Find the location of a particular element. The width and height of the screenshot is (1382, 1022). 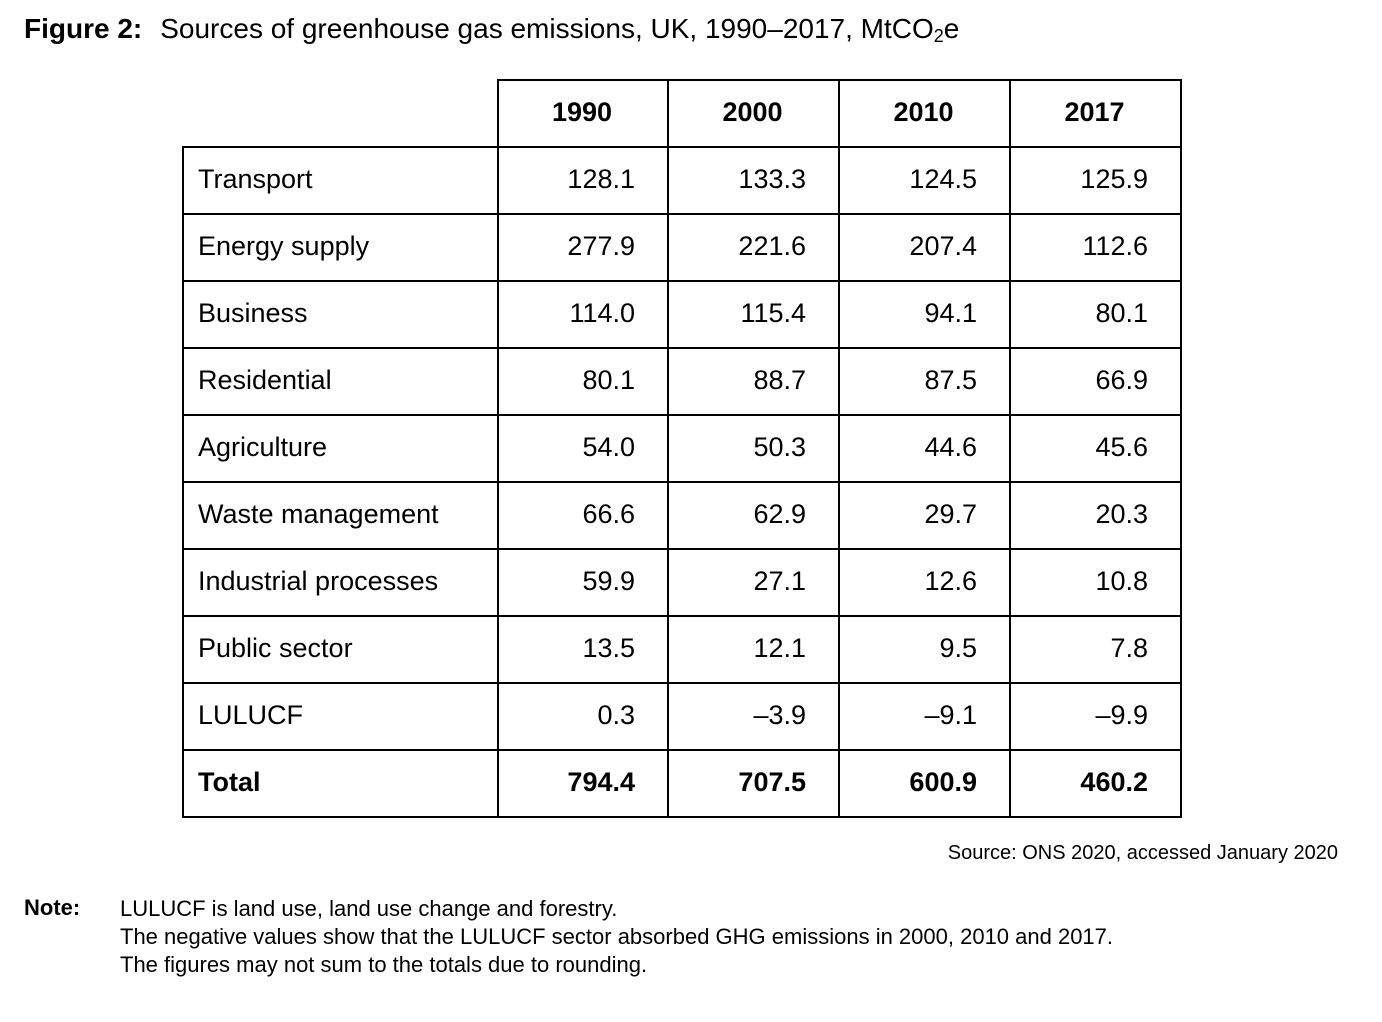

figure-title-subscript: 2 is located at coordinates (938, 36).